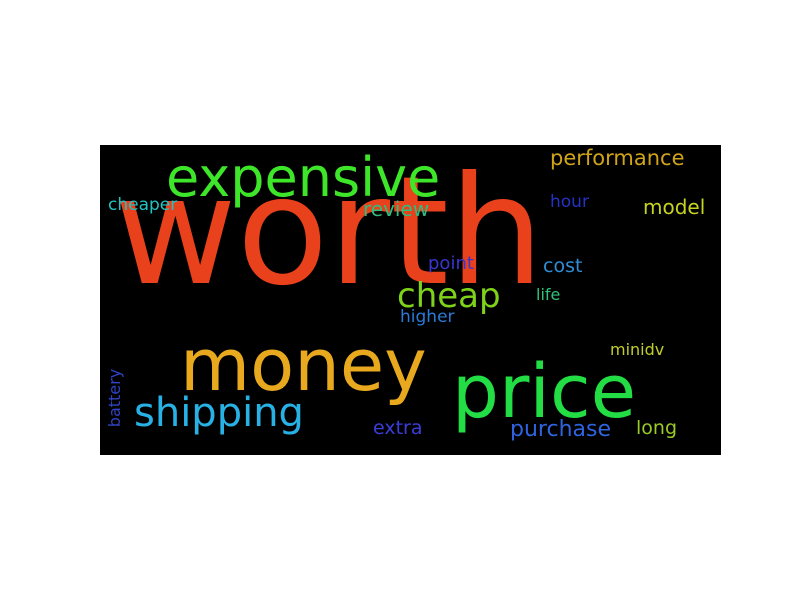 This screenshot has width=800, height=600. What do you see at coordinates (560, 429) in the screenshot?
I see `word-purchase: purchase` at bounding box center [560, 429].